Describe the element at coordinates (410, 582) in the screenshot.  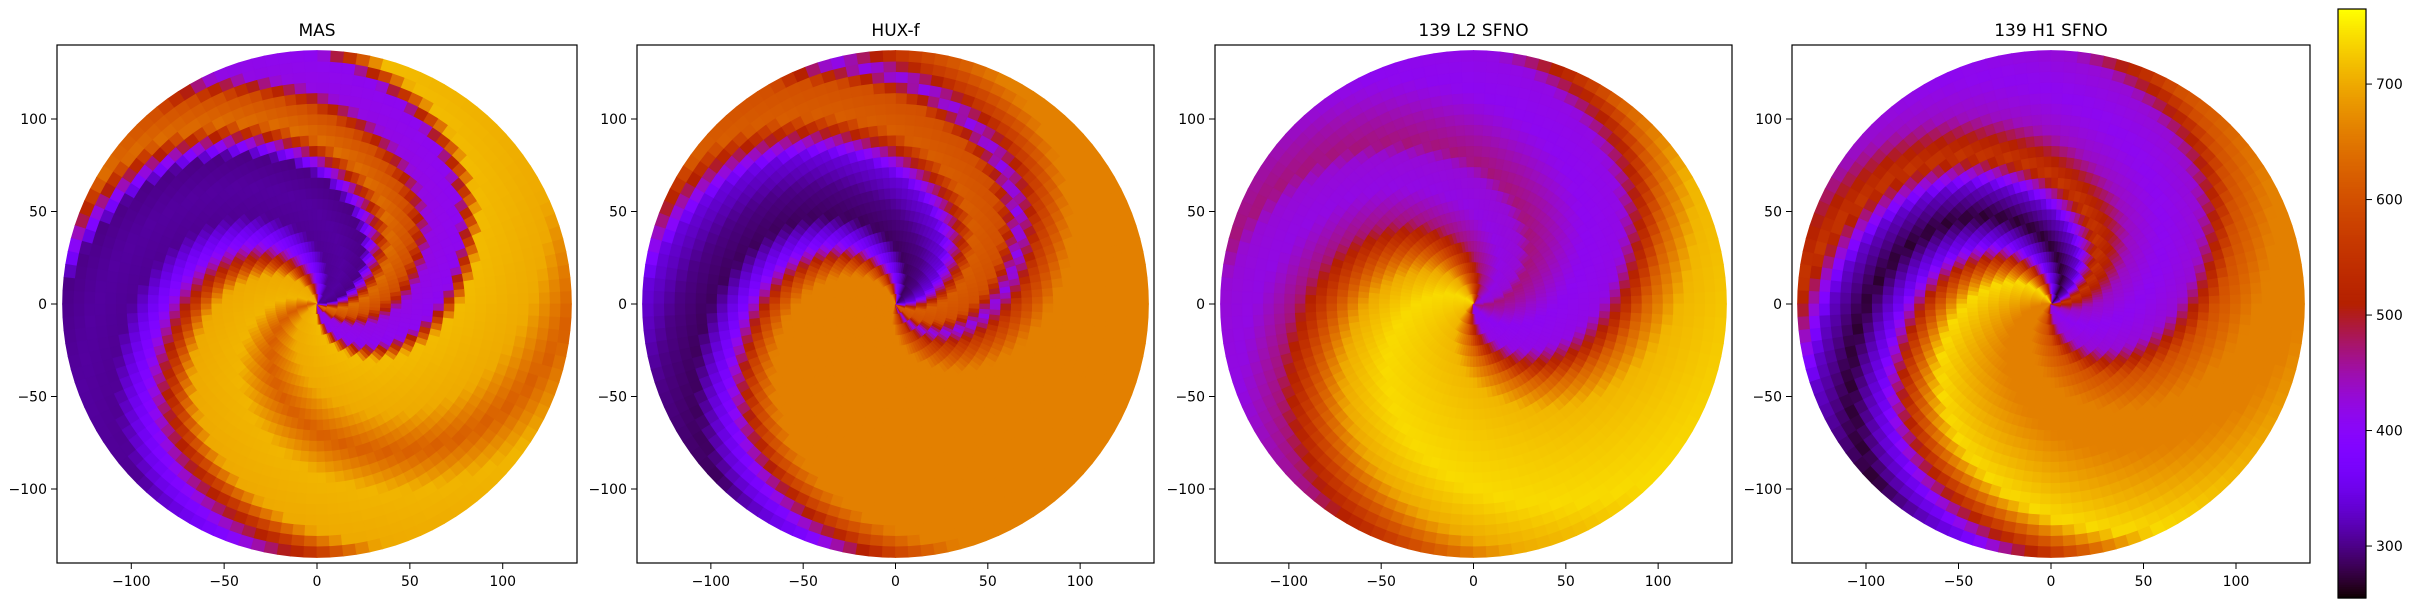
I see `x-tick-label: 50` at that location.